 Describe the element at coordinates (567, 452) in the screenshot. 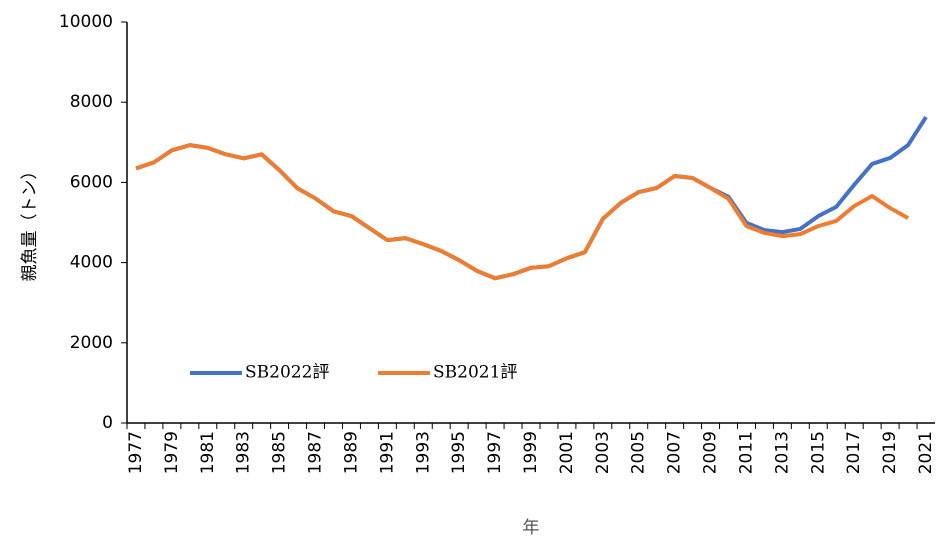

I see `x-tick-label: 2001` at that location.